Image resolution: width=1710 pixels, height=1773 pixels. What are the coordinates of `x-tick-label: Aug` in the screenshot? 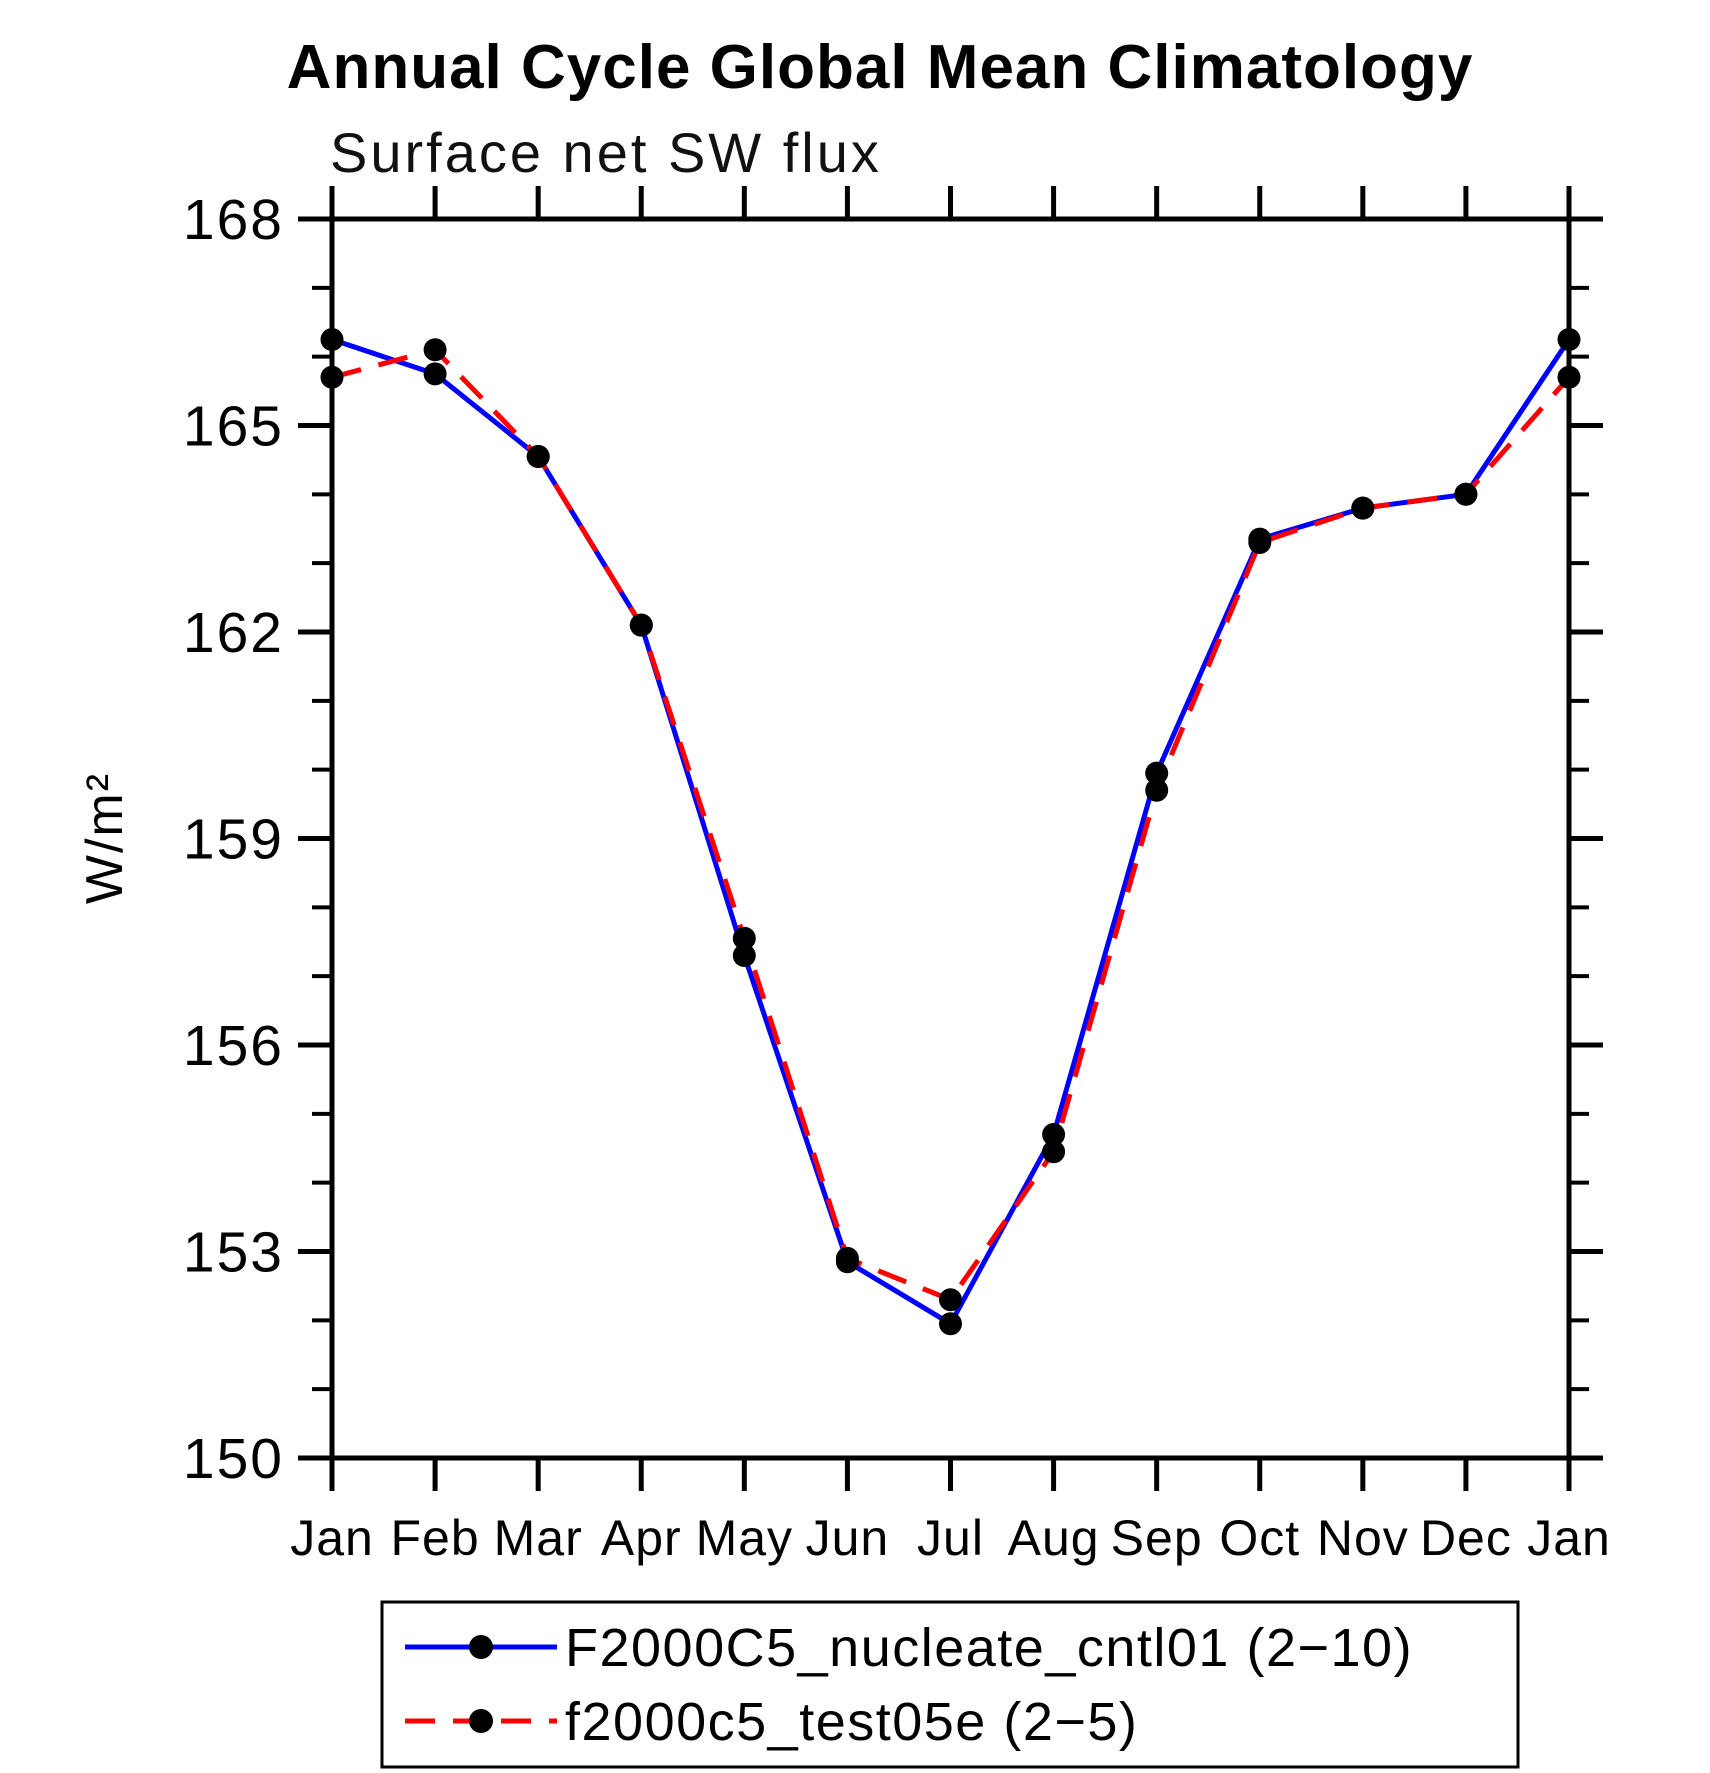 It's located at (1054, 1538).